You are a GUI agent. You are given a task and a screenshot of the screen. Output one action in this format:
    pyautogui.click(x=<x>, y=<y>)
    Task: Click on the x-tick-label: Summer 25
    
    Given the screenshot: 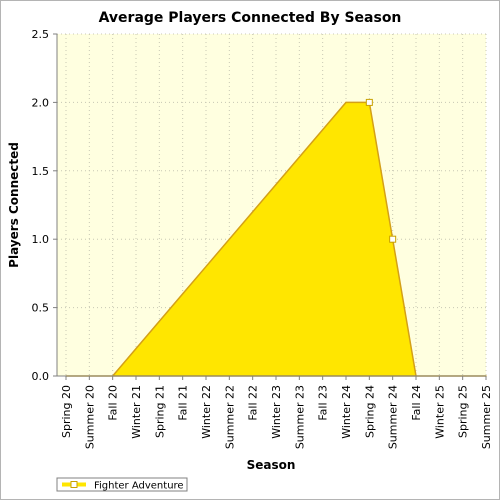 What is the action you would take?
    pyautogui.click(x=486, y=417)
    